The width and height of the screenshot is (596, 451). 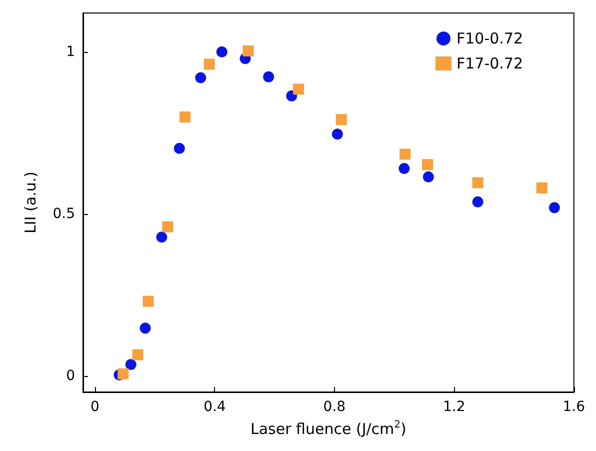 What do you see at coordinates (95, 407) in the screenshot?
I see `x-tick-label: 0` at bounding box center [95, 407].